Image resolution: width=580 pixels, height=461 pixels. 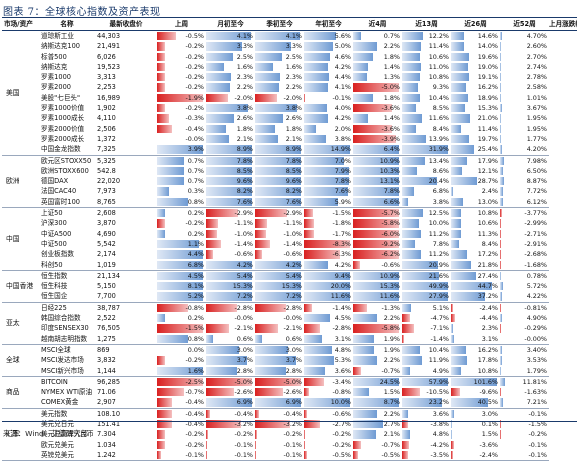 I want to click on perf-cell: 3.6%, so click(x=328, y=371).